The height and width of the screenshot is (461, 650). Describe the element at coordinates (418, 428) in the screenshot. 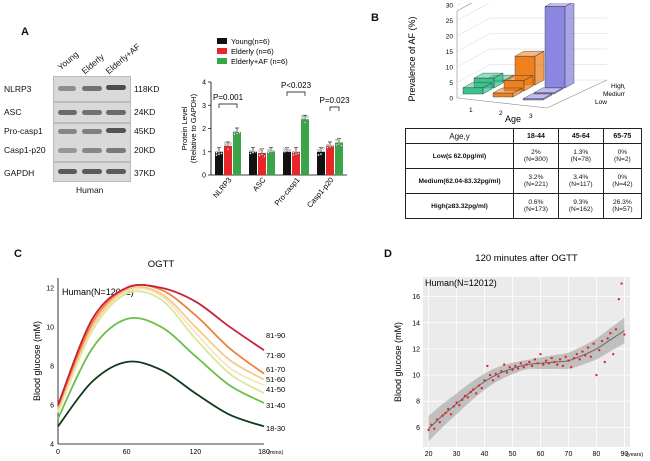

I see `y-tick-label: 6` at that location.